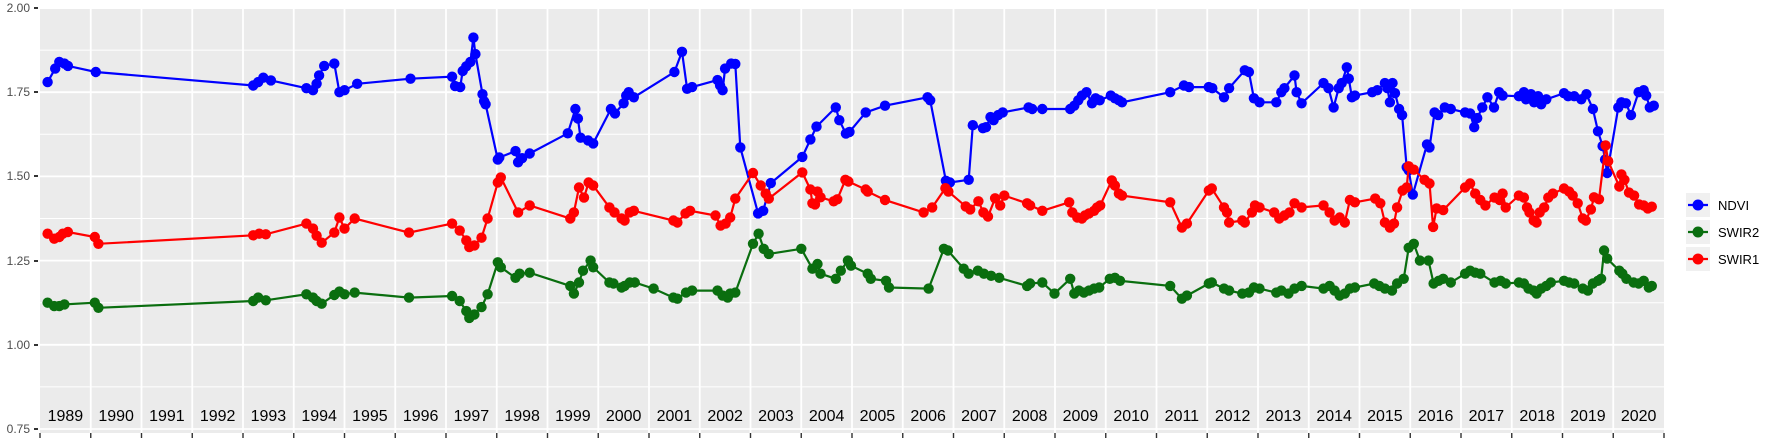 Image resolution: width=1773 pixels, height=442 pixels. Describe the element at coordinates (1081, 416) in the screenshot. I see `x-axis-year-label: 2009` at that location.